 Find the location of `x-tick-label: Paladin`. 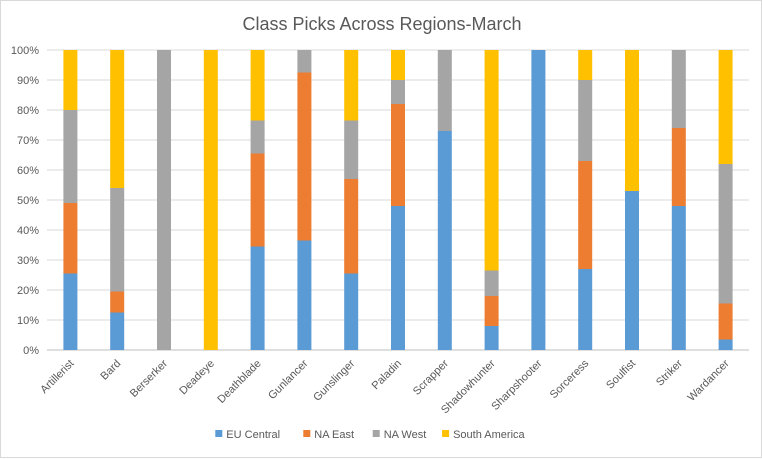

x-tick-label: Paladin is located at coordinates (387, 375).